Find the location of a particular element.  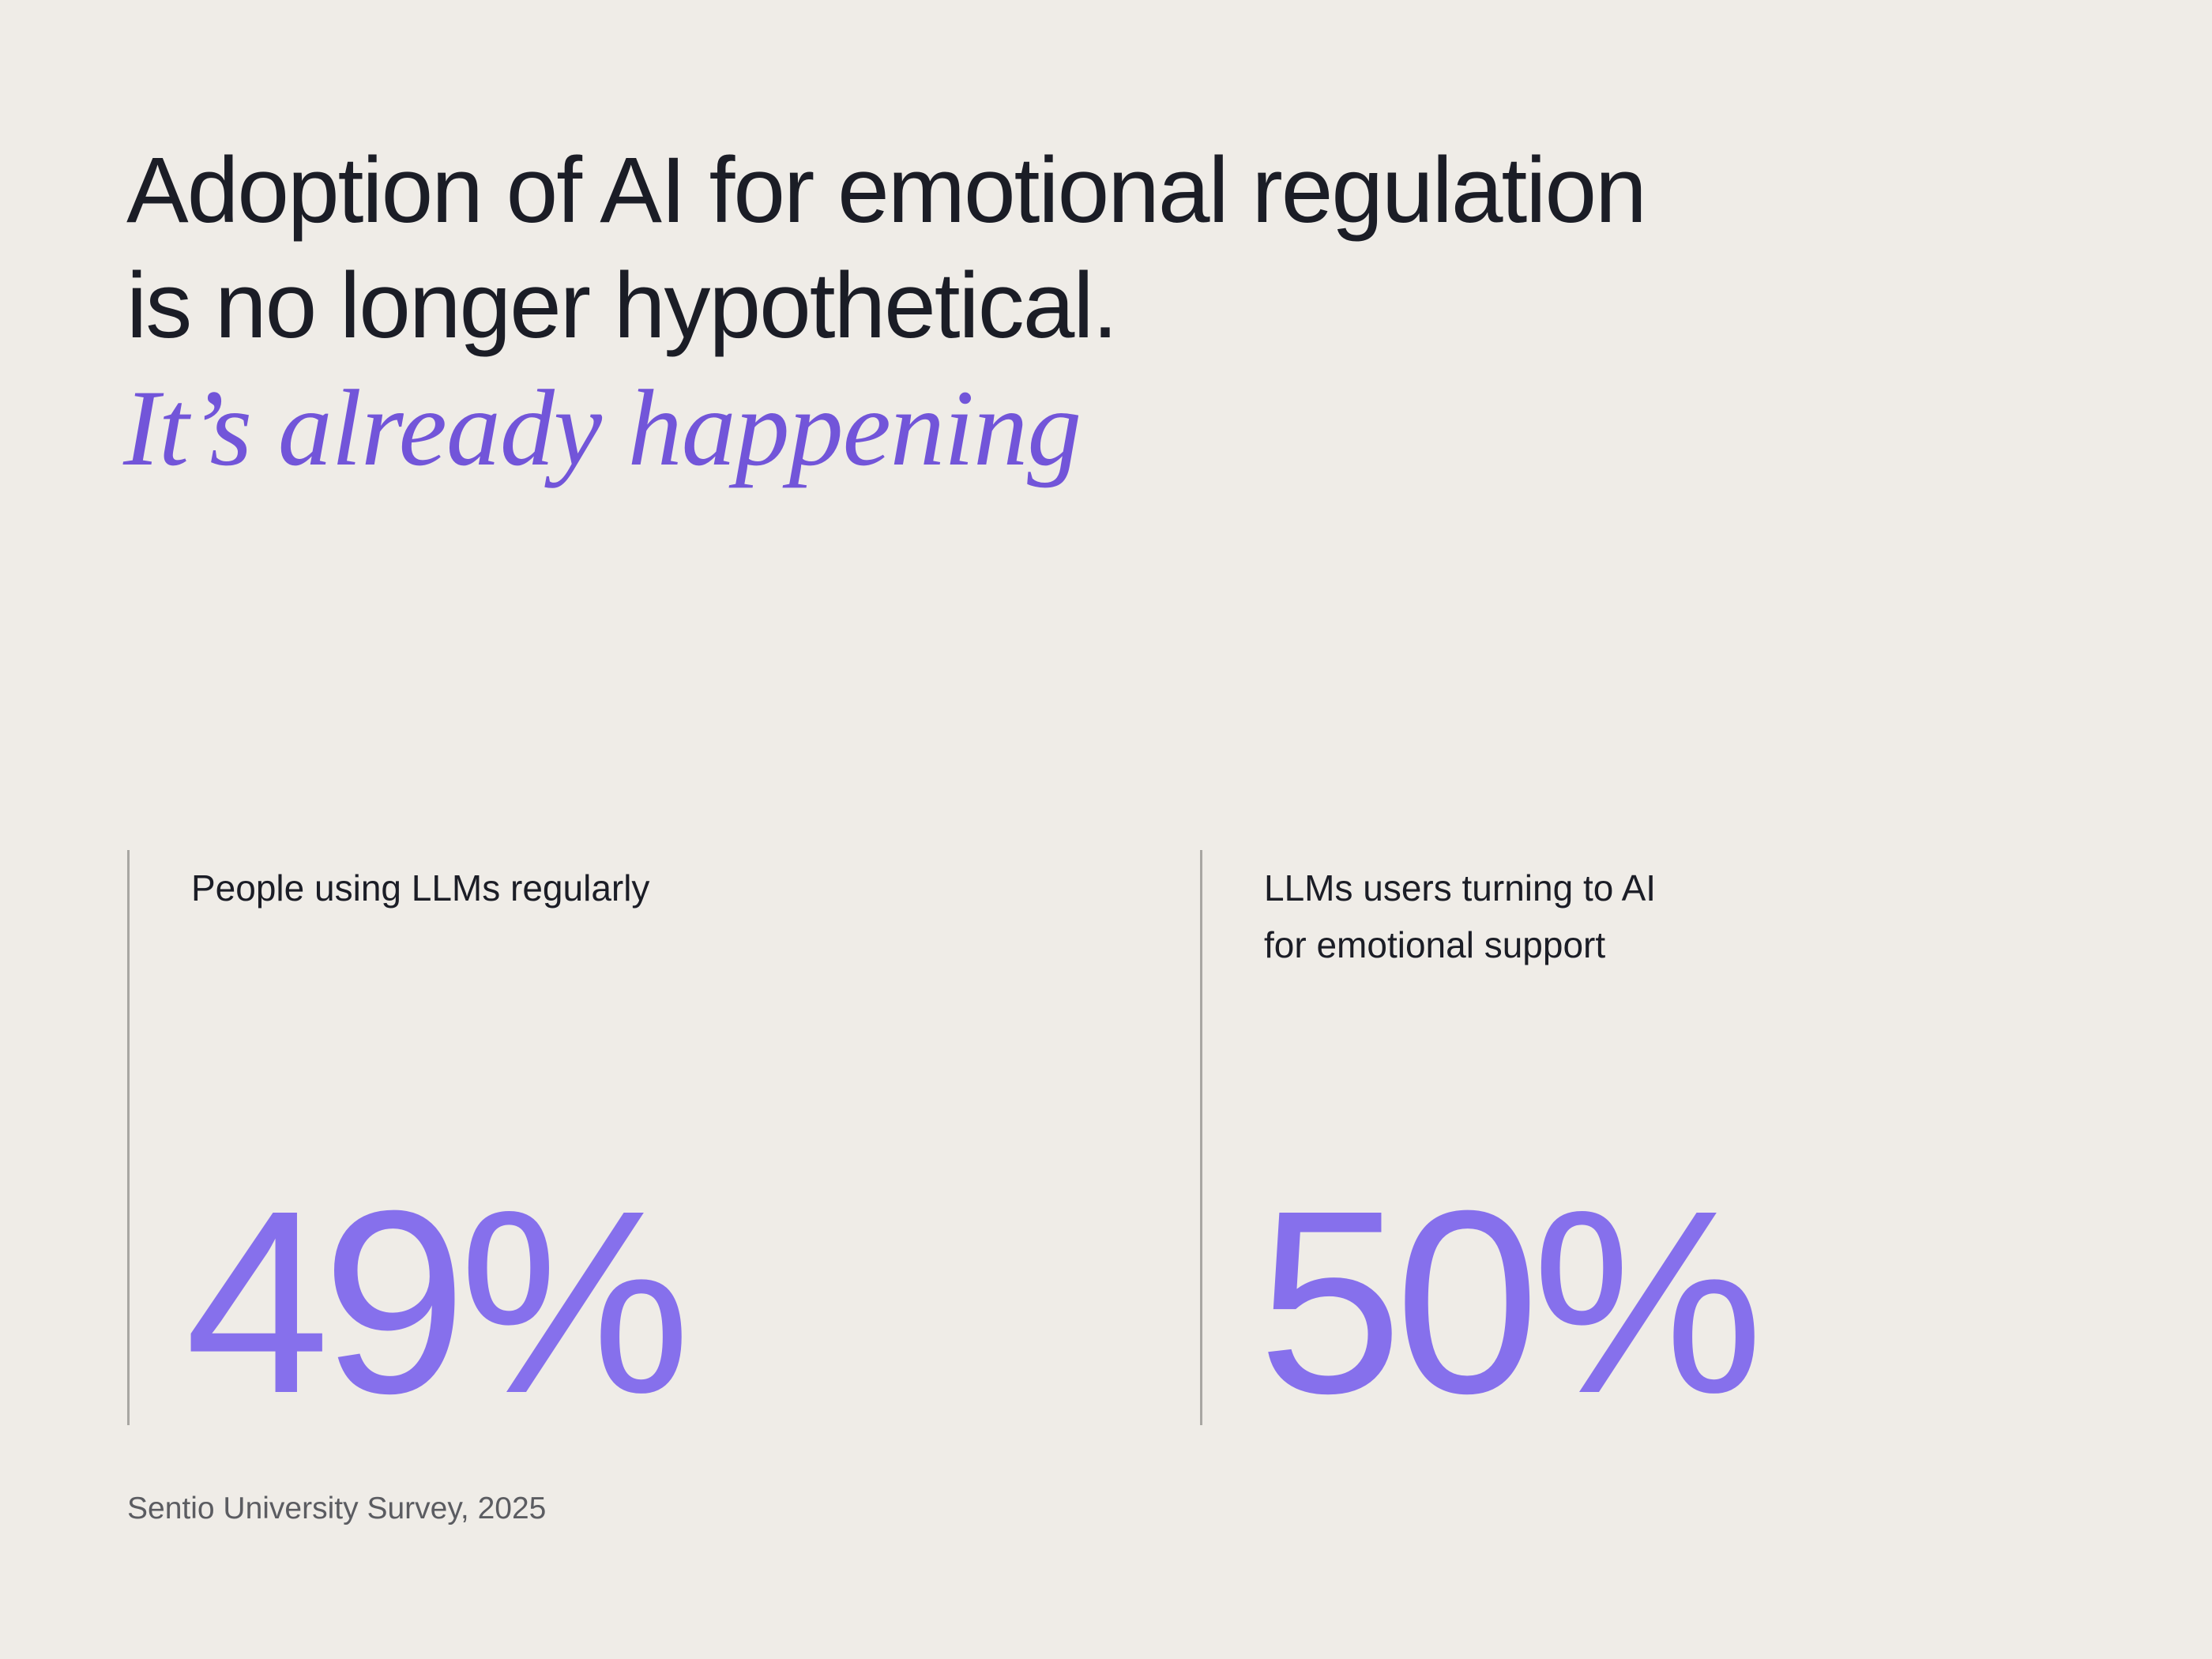

headline-line-2: is no longer hypothetical. is located at coordinates (622, 306).